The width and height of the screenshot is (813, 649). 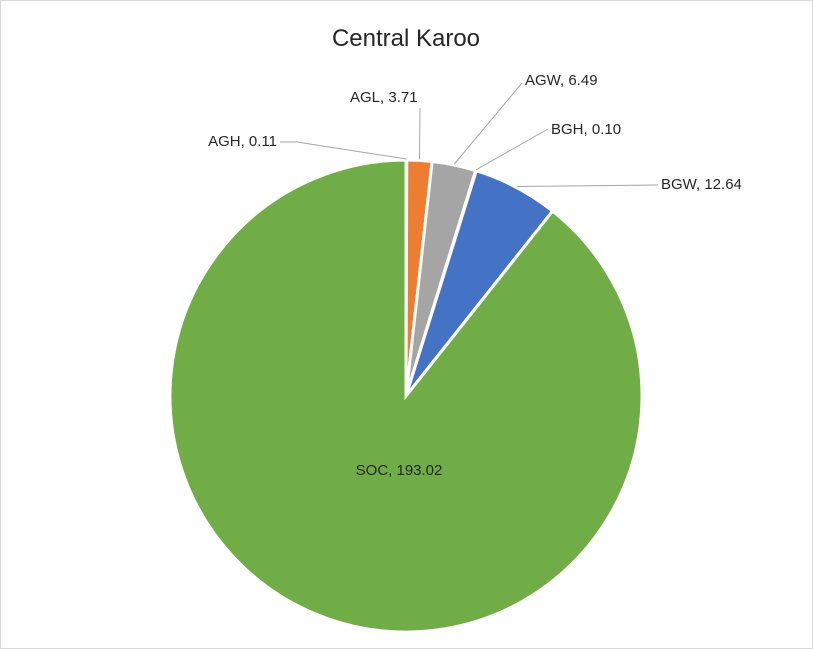 I want to click on data-label-agl: AGL, 3.71, so click(x=384, y=97).